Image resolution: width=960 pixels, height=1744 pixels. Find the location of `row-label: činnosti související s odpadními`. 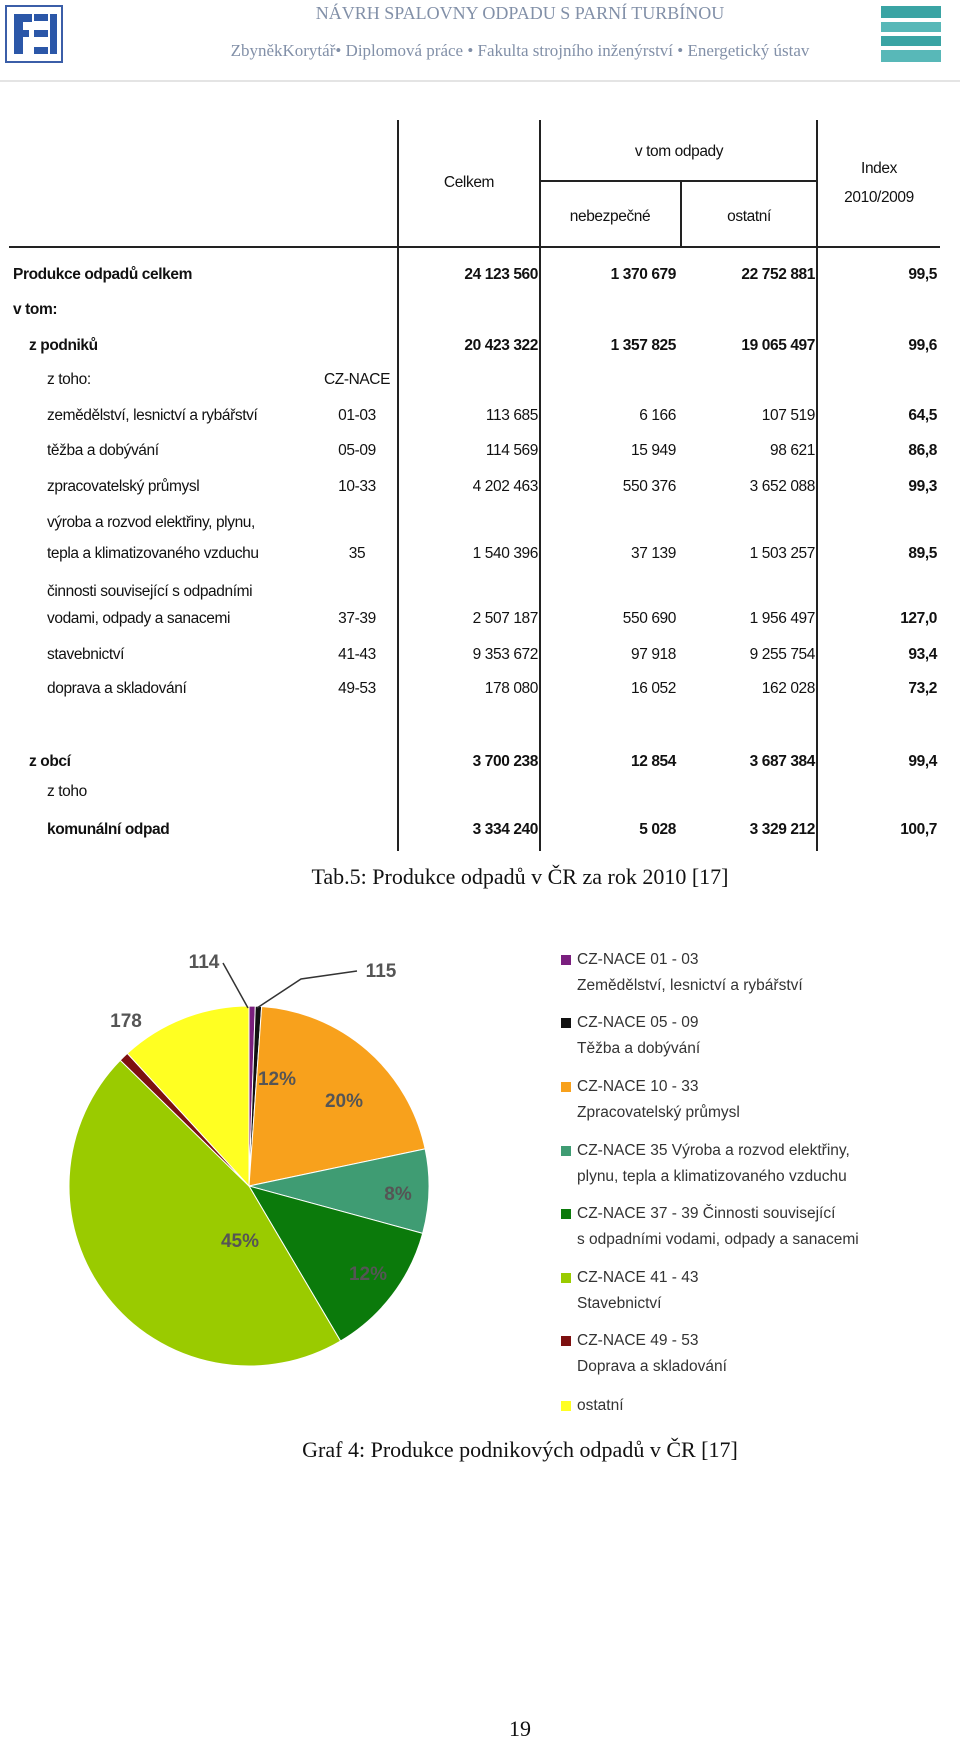

row-label: činnosti související s odpadními is located at coordinates (149, 591).